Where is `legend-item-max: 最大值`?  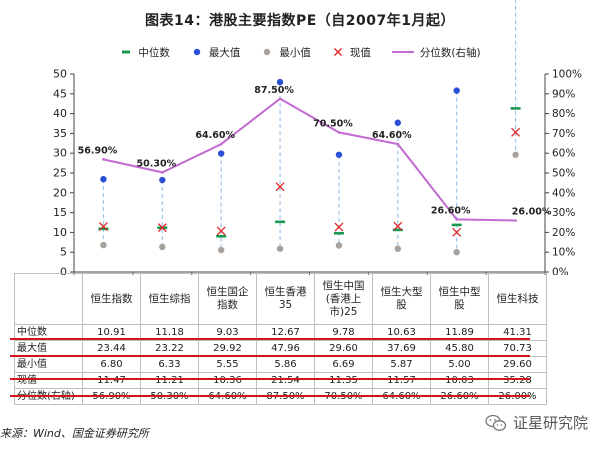
legend-item-max: 最大值 is located at coordinates (215, 52).